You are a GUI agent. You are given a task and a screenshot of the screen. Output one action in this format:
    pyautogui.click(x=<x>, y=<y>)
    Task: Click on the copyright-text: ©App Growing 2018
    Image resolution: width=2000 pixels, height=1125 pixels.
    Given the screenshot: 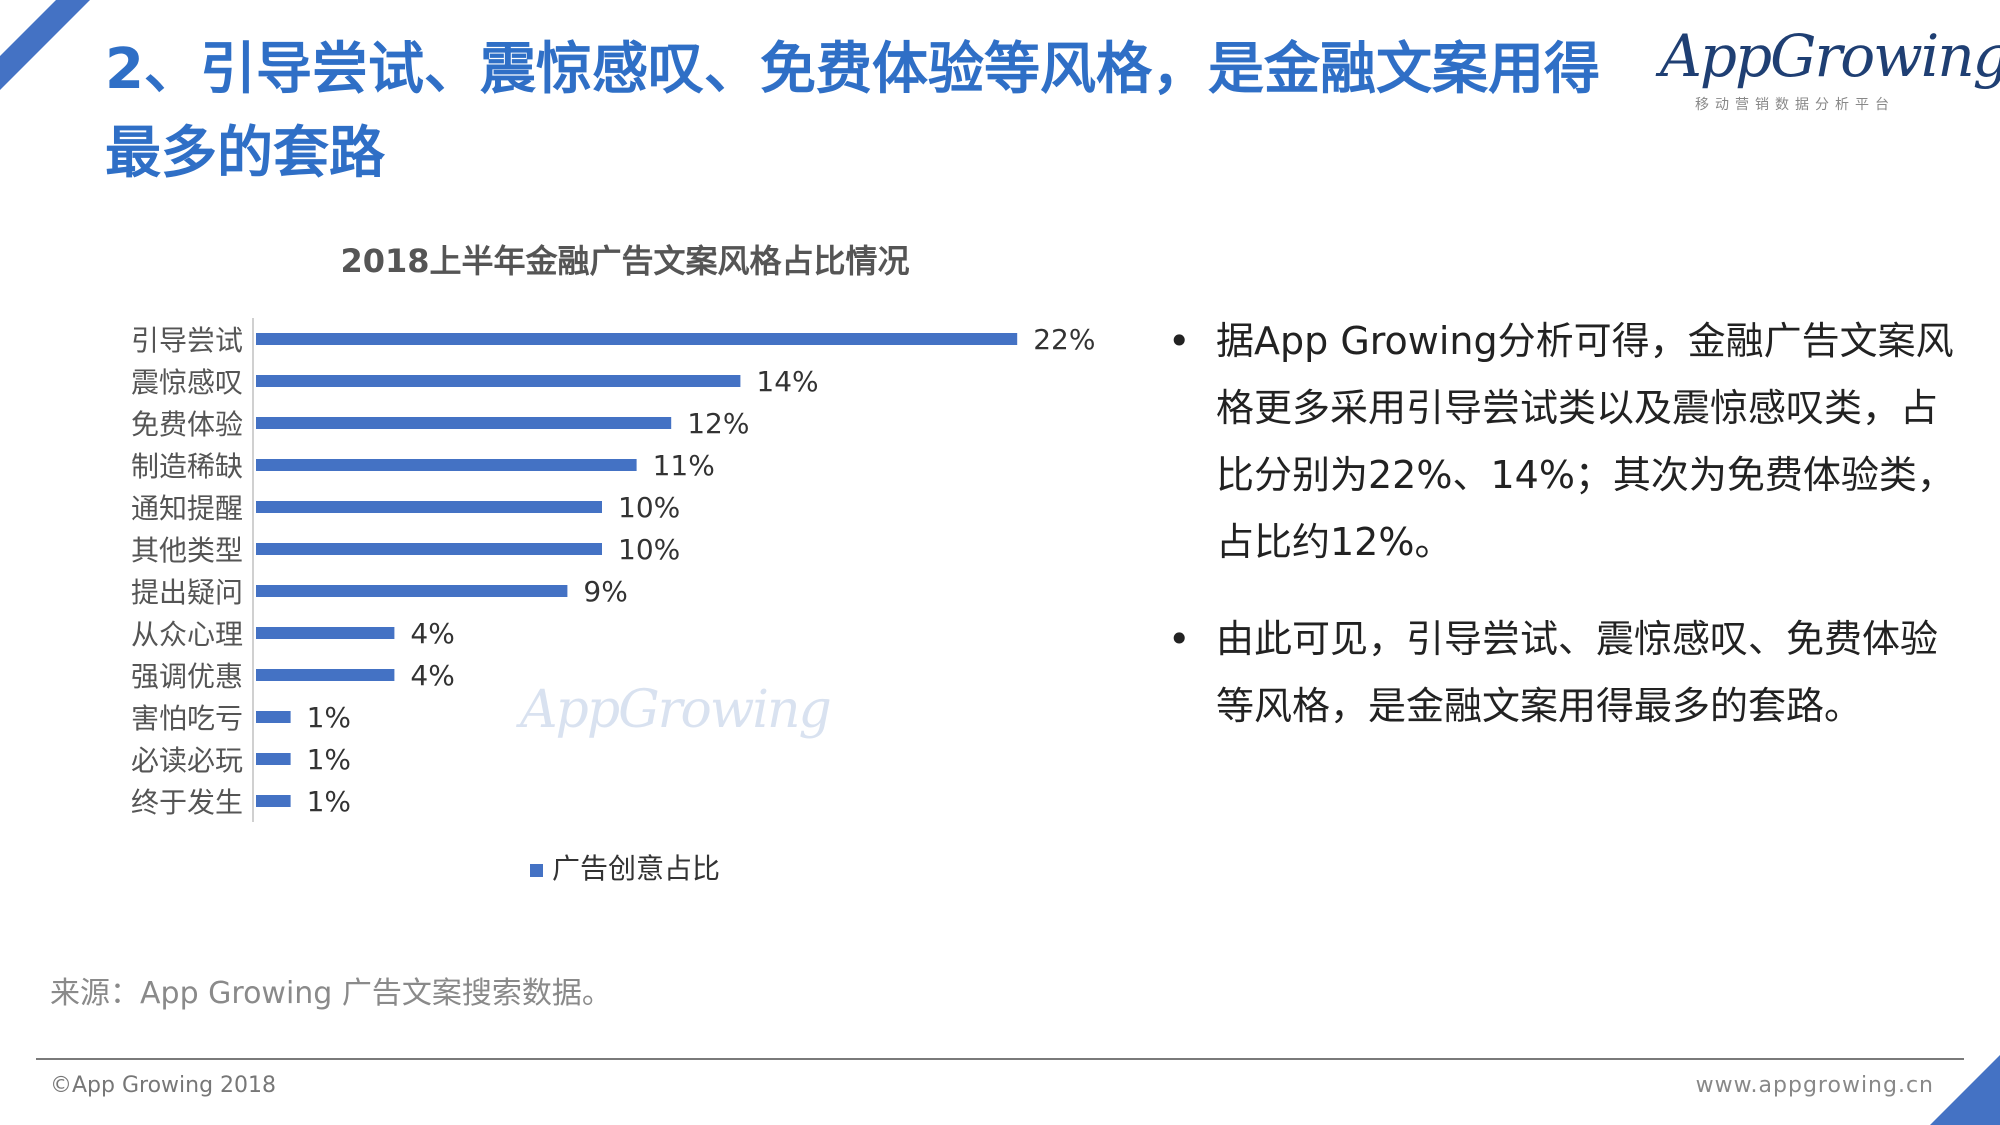 What is the action you would take?
    pyautogui.click(x=163, y=1085)
    